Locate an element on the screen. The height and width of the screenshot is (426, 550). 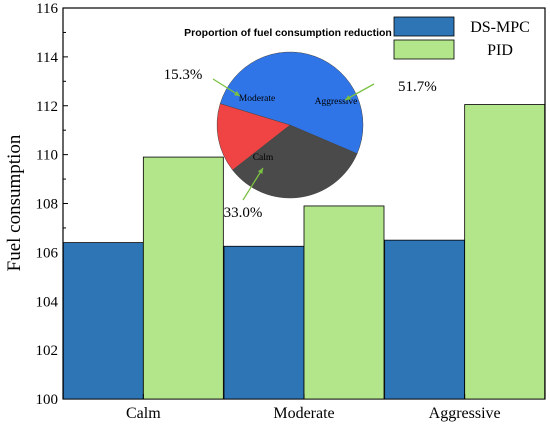
y-tick-label: 114 is located at coordinates (47, 58).